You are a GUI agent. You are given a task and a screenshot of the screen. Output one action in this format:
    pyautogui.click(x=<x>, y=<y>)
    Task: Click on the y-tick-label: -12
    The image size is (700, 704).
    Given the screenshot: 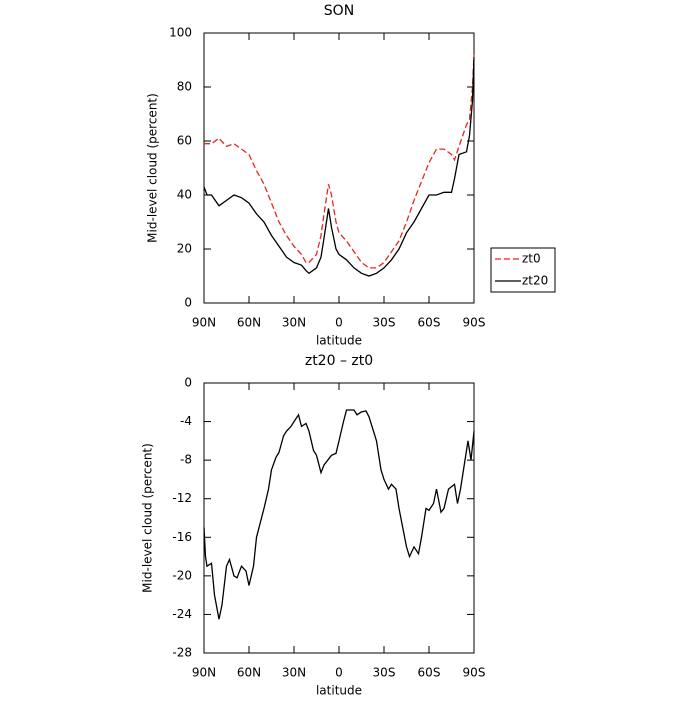 What is the action you would take?
    pyautogui.click(x=182, y=498)
    